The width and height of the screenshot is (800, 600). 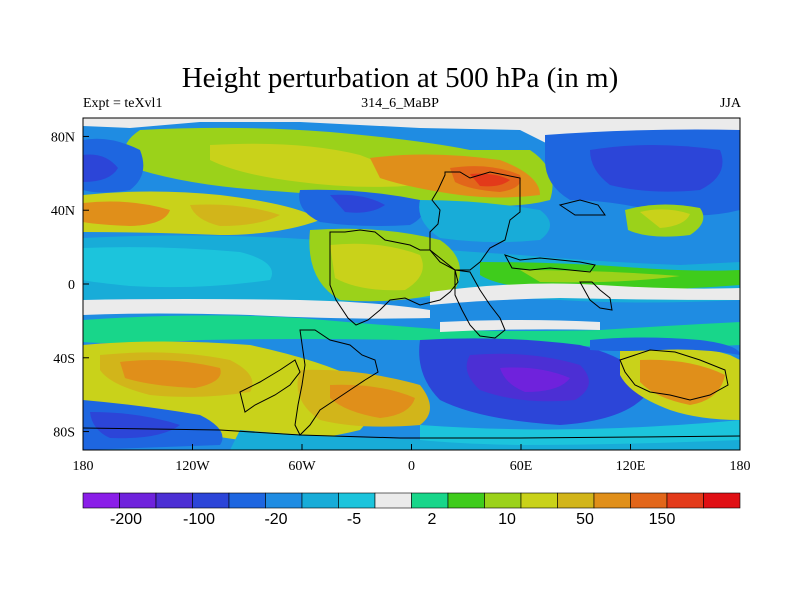 What do you see at coordinates (275, 519) in the screenshot?
I see `colorbar-label: -20` at bounding box center [275, 519].